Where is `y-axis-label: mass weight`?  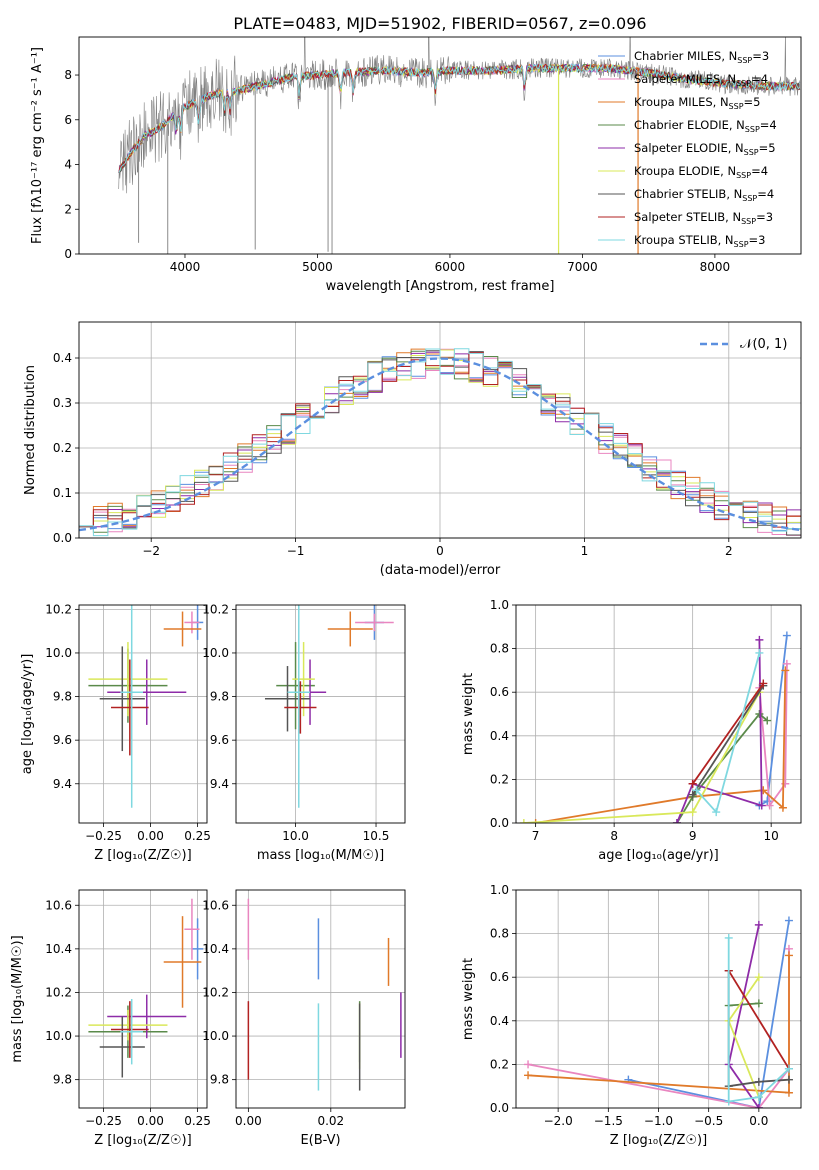
y-axis-label: mass weight is located at coordinates (468, 714).